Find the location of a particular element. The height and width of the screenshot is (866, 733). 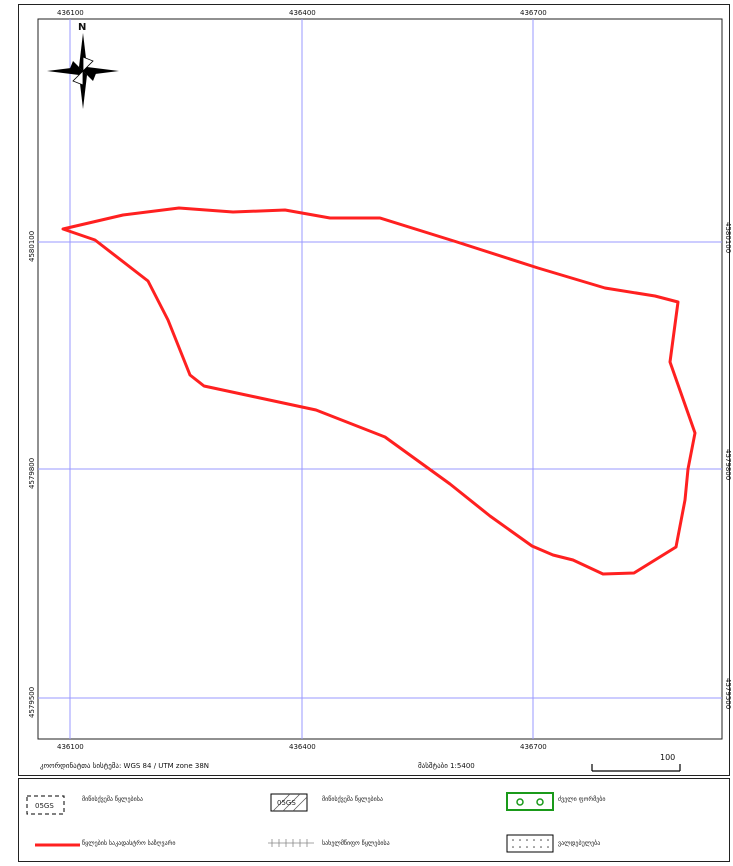

legend-label-5: სახელმწიფო წყლებისა is located at coordinates (356, 843).